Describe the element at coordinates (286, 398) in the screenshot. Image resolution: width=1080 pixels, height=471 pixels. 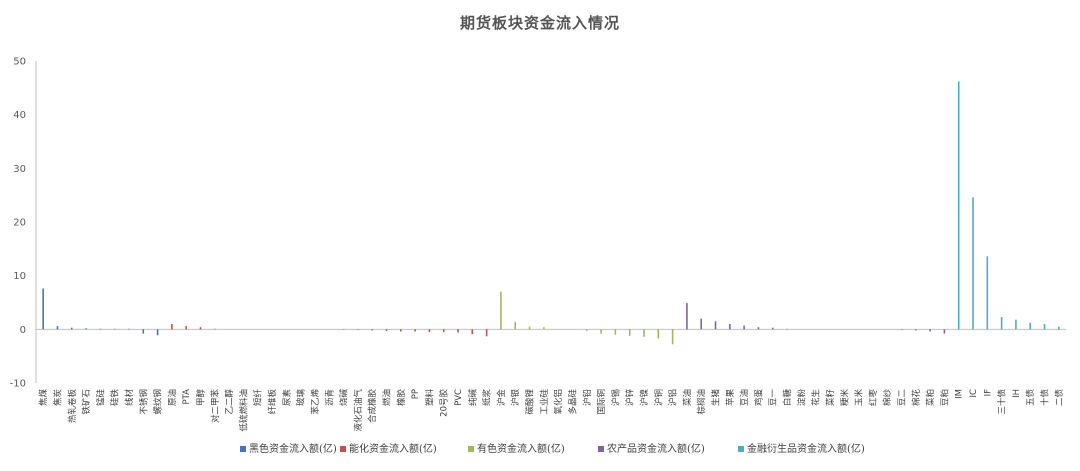
I see `x-tick-label: 尿素` at that location.